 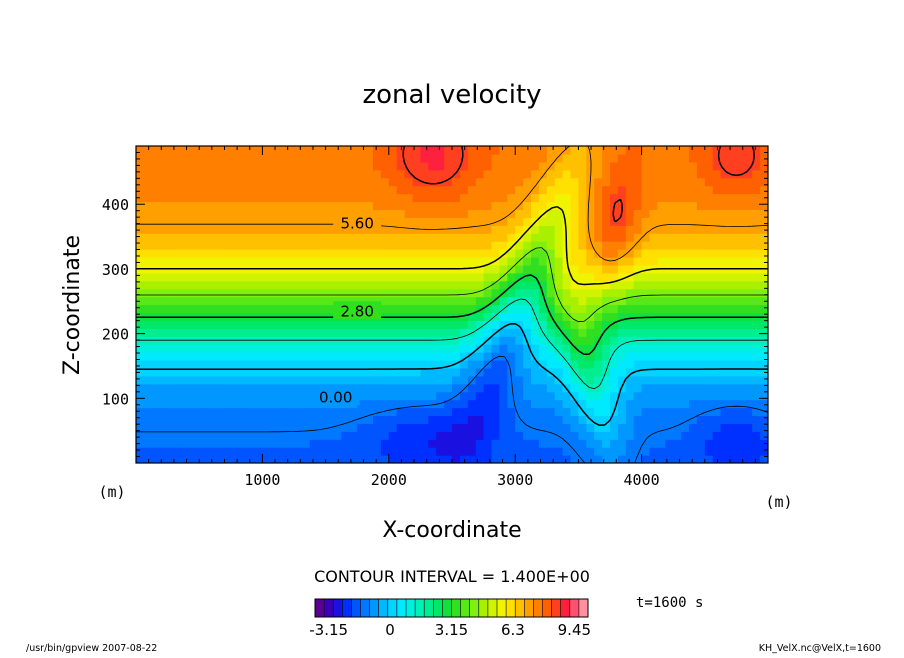 I want to click on chart-title: zonal velocity, so click(x=451, y=95).